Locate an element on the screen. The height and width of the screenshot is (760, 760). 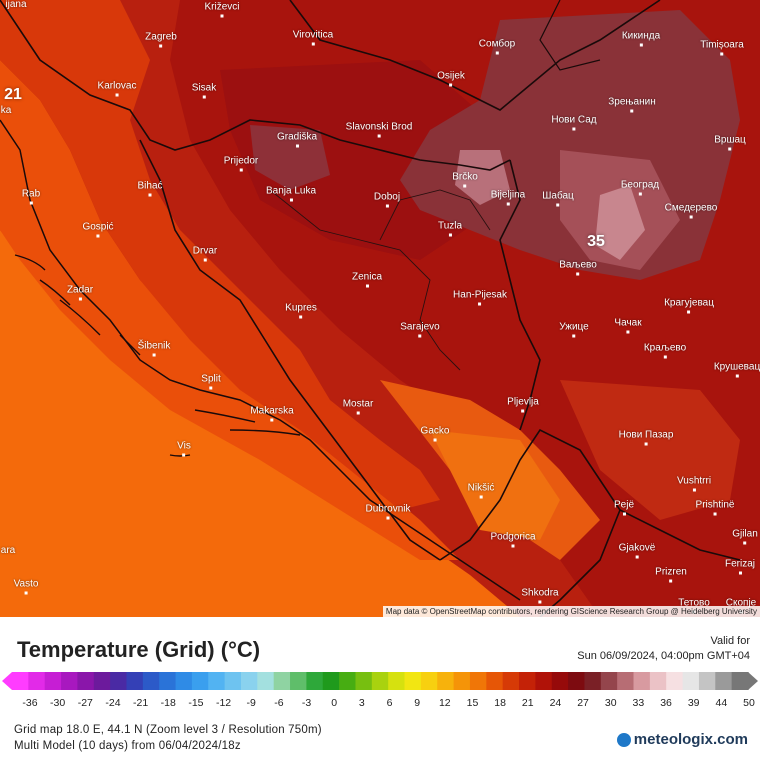
city-label: Rab is located at coordinates (31, 197).